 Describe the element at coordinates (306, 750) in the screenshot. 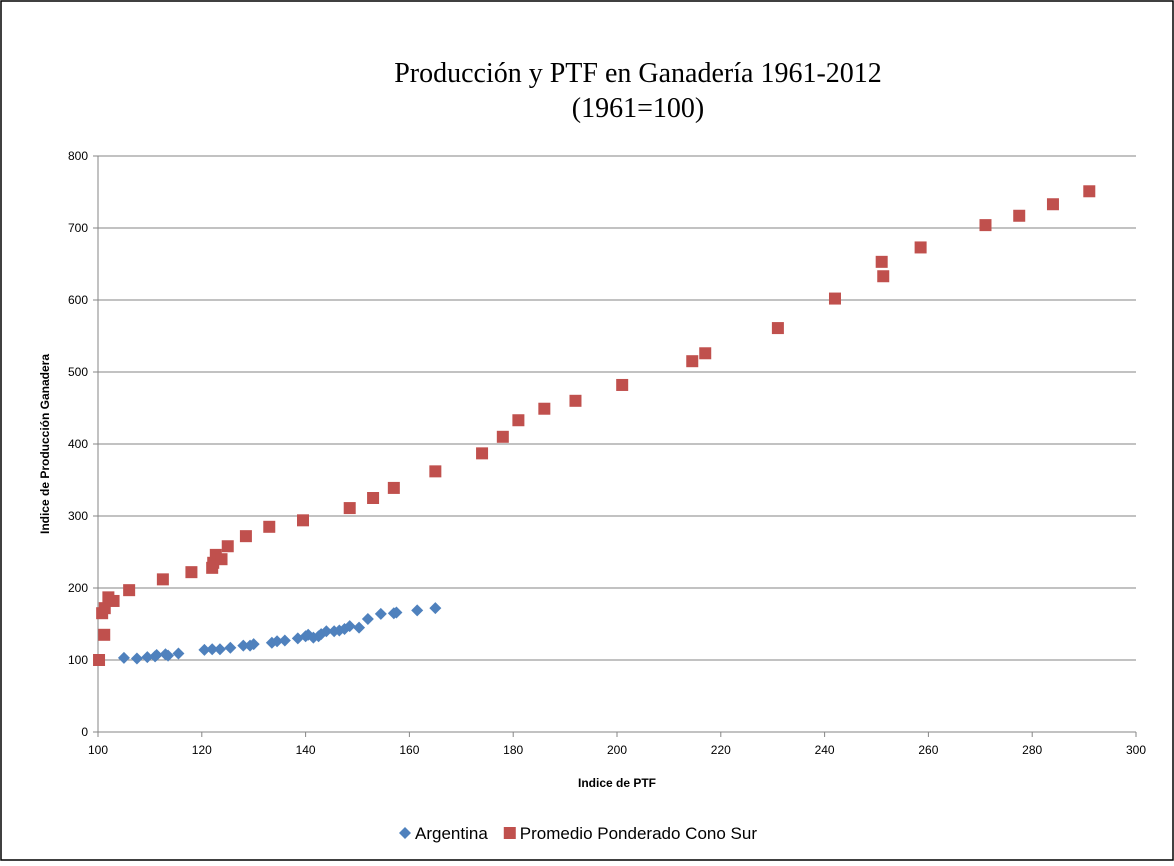

I see `x-tick-label: 140` at that location.